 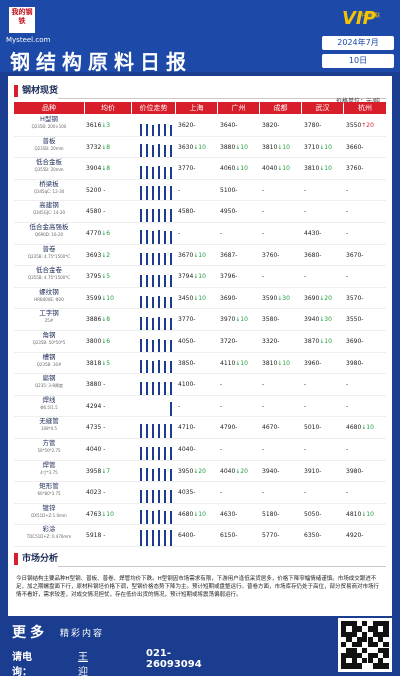 I want to click on product-cell: 扁钢 Q235: 3-8厚度, so click(x=49, y=382).